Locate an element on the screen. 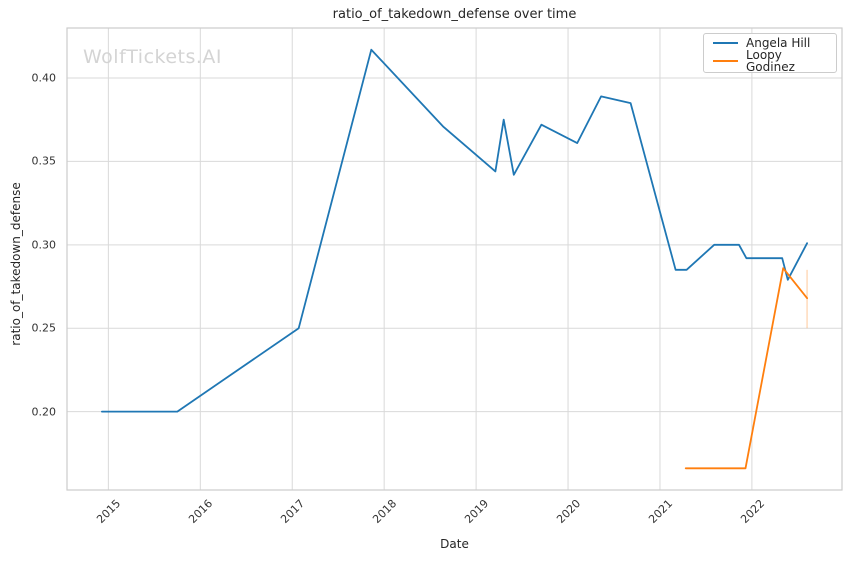 The image size is (852, 561). y-tick-label: 0.30 is located at coordinates (44, 245).